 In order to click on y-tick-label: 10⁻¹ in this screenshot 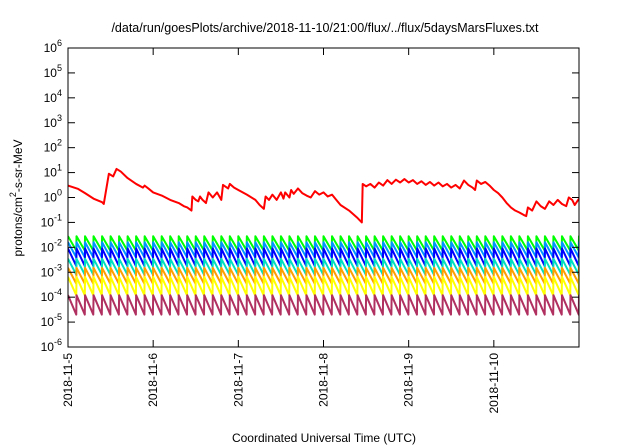, I will do `click(51, 220)`.